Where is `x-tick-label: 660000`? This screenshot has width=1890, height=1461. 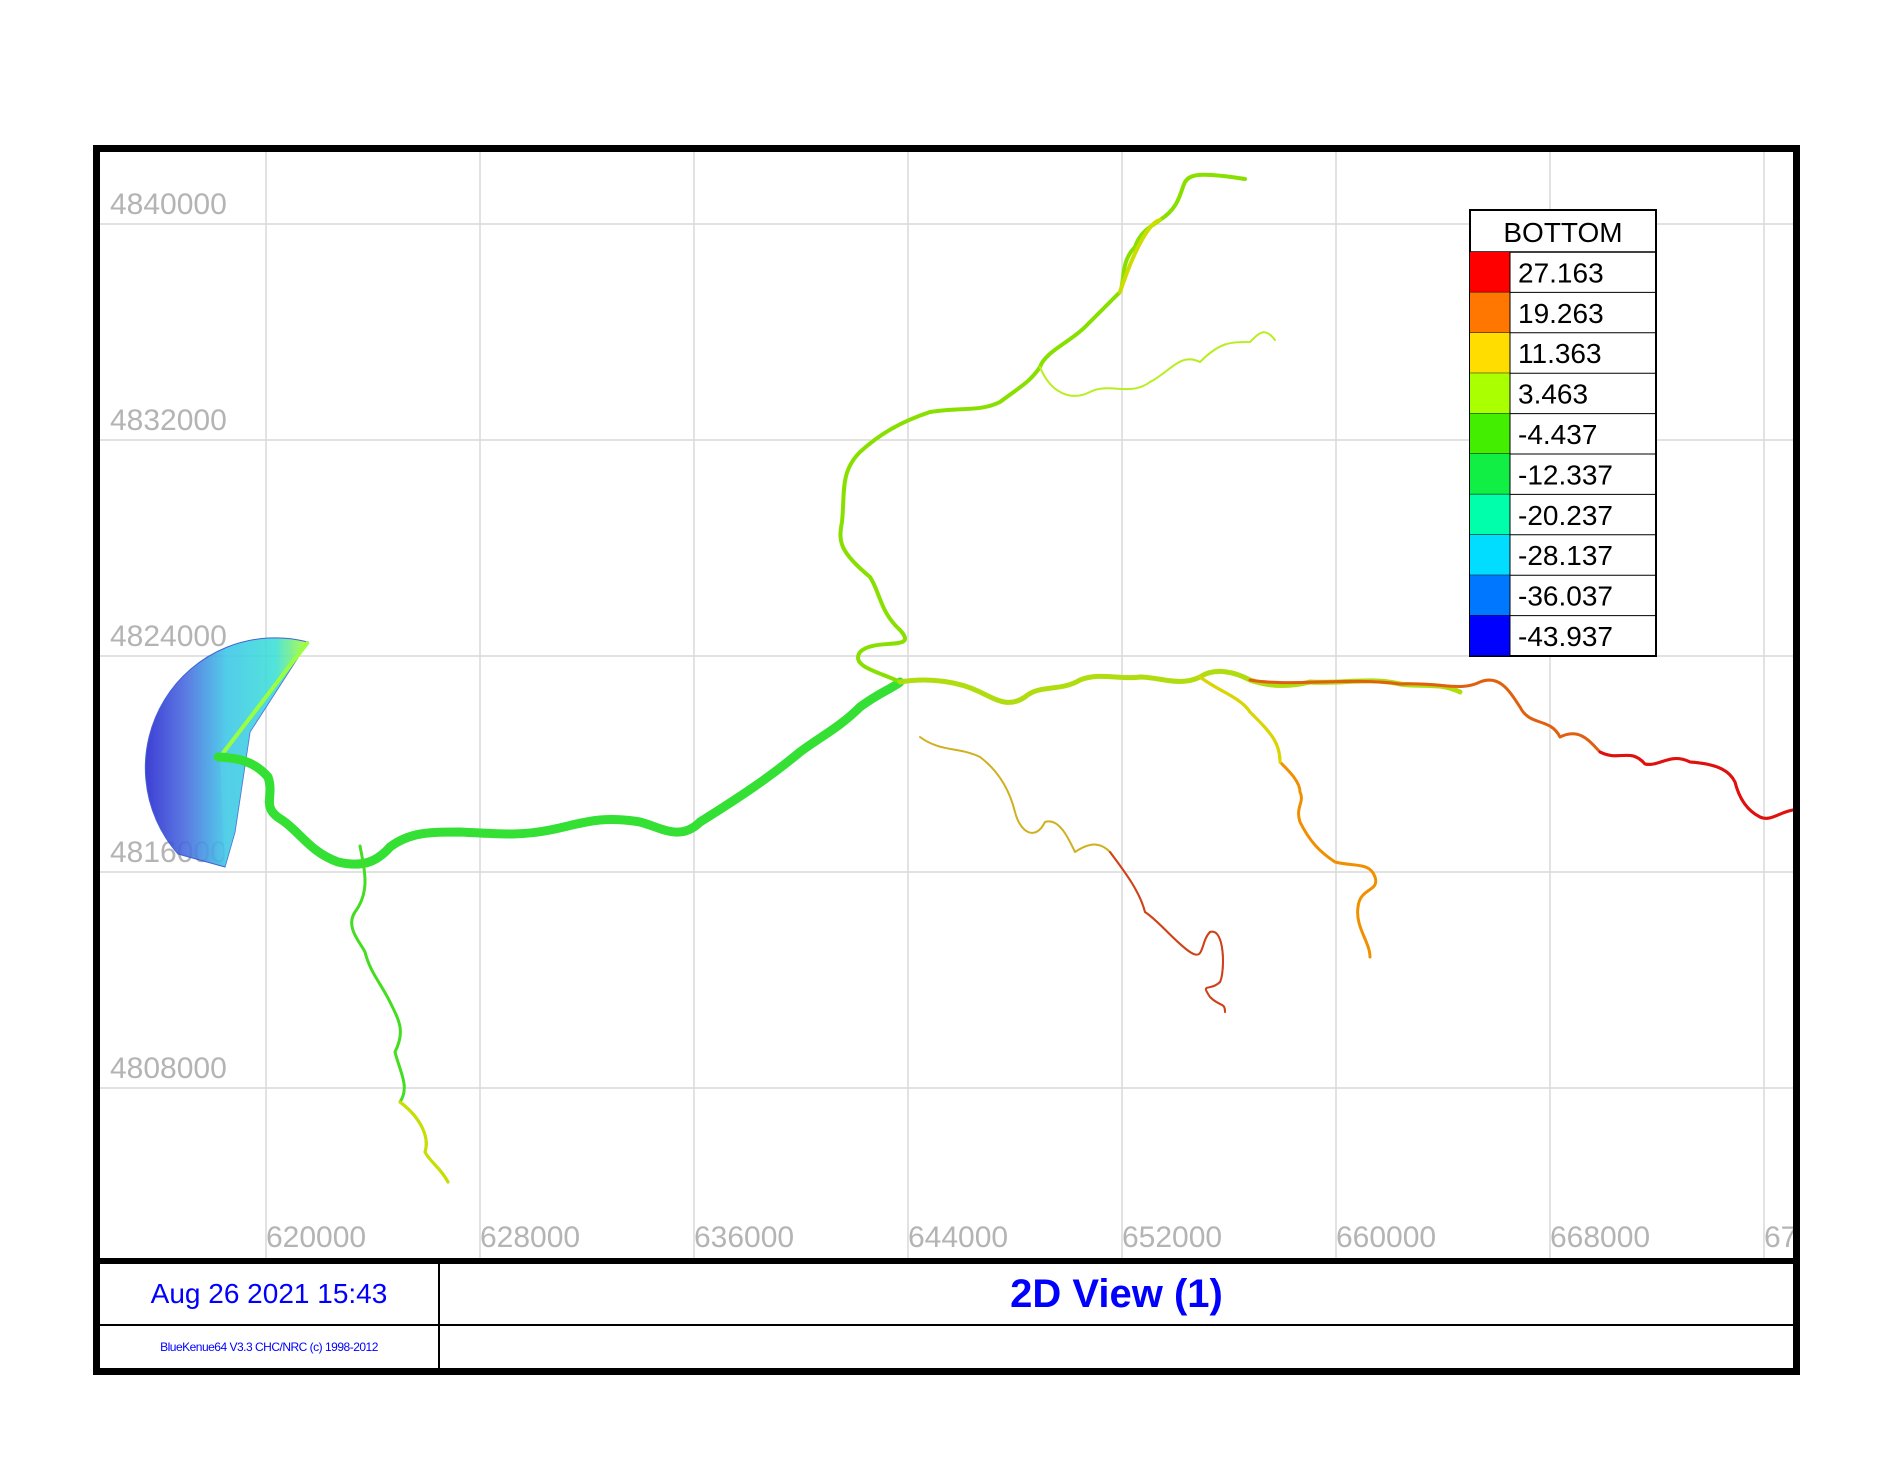 x-tick-label: 660000 is located at coordinates (1386, 1237).